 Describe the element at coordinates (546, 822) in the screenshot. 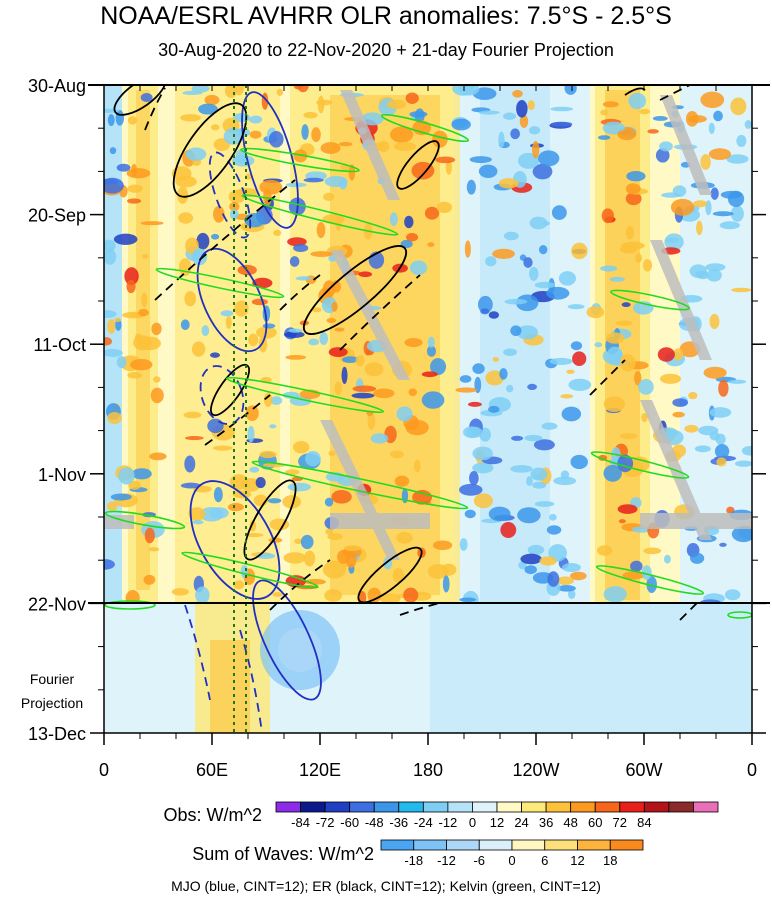

I see `colorbar-label: 36` at that location.